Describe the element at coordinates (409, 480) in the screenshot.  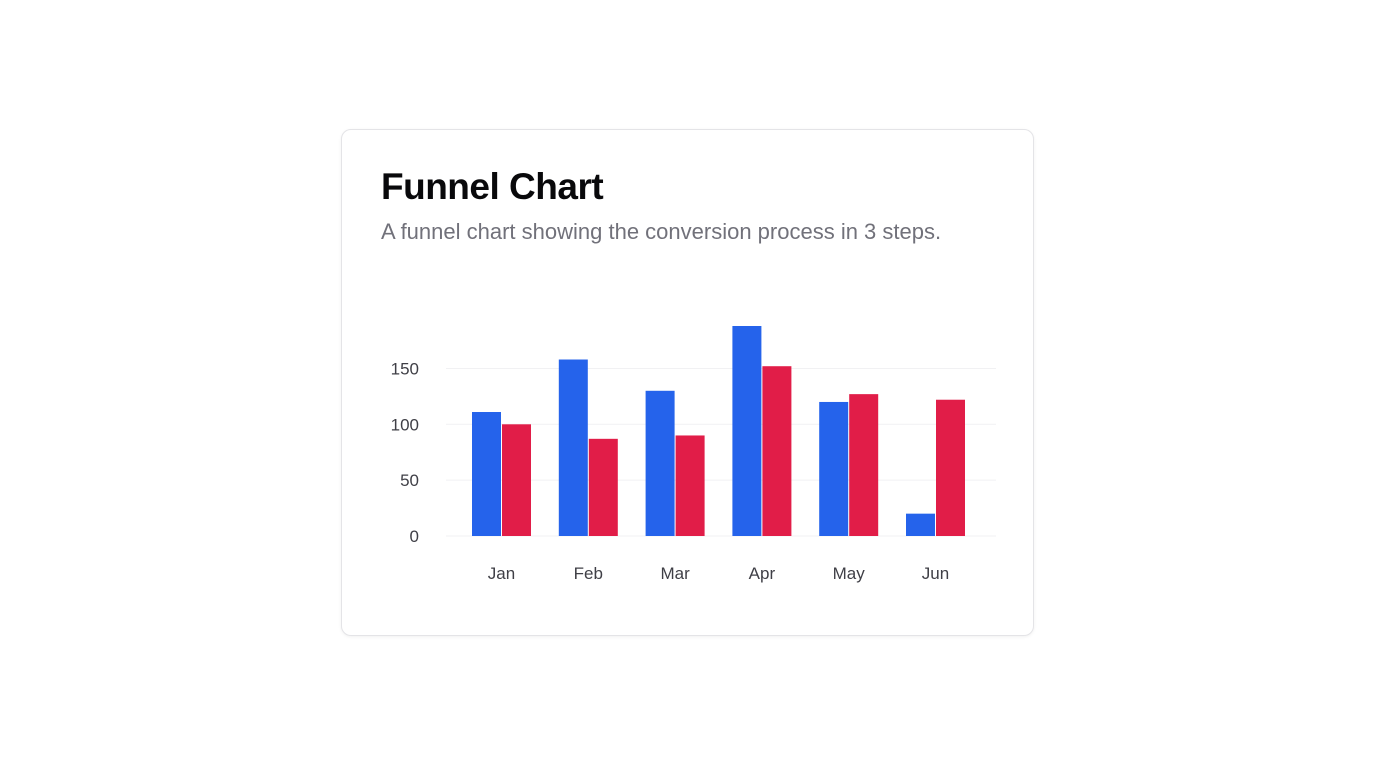
I see `y-tick-label: 50` at that location.